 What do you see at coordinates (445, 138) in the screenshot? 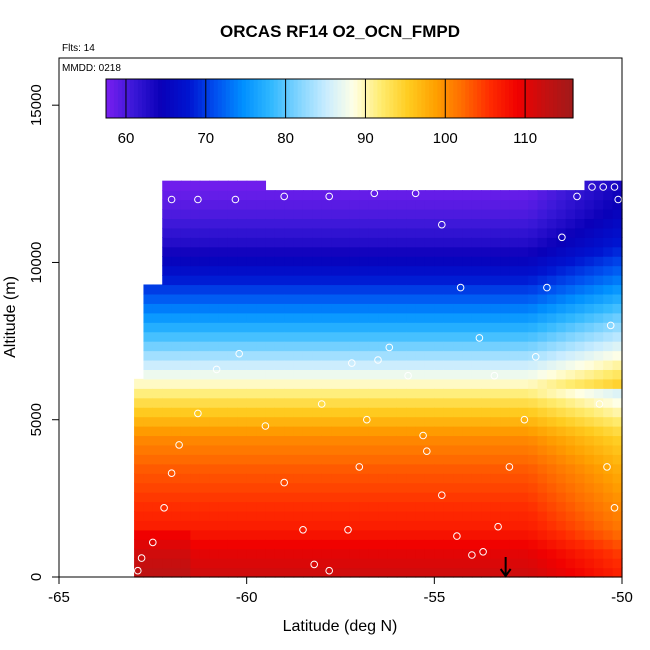
I see `colorbar-tick-label: 100` at bounding box center [445, 138].